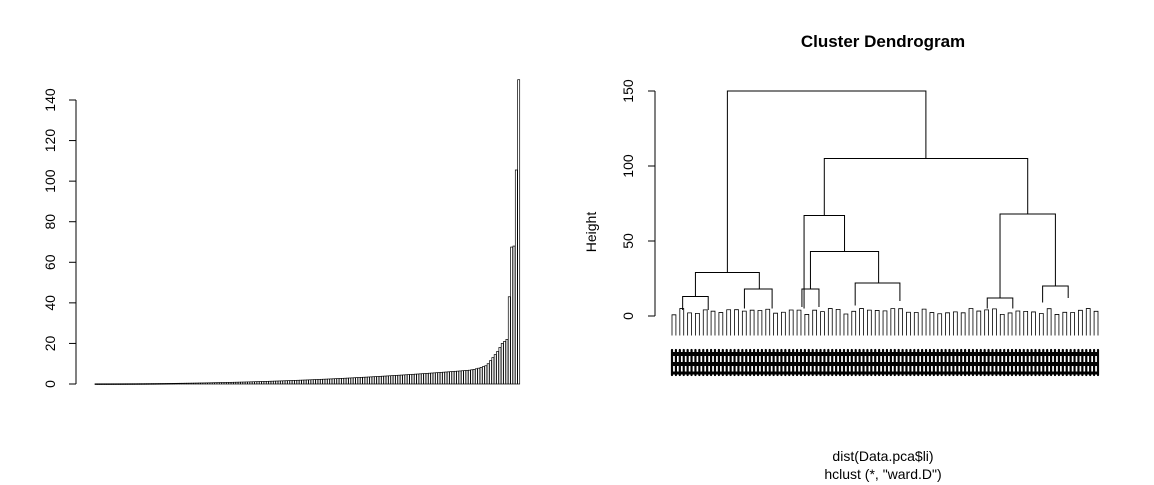 The image size is (1154, 485). Describe the element at coordinates (883, 41) in the screenshot. I see `dendrogram-title: Cluster Dendrogram` at that location.